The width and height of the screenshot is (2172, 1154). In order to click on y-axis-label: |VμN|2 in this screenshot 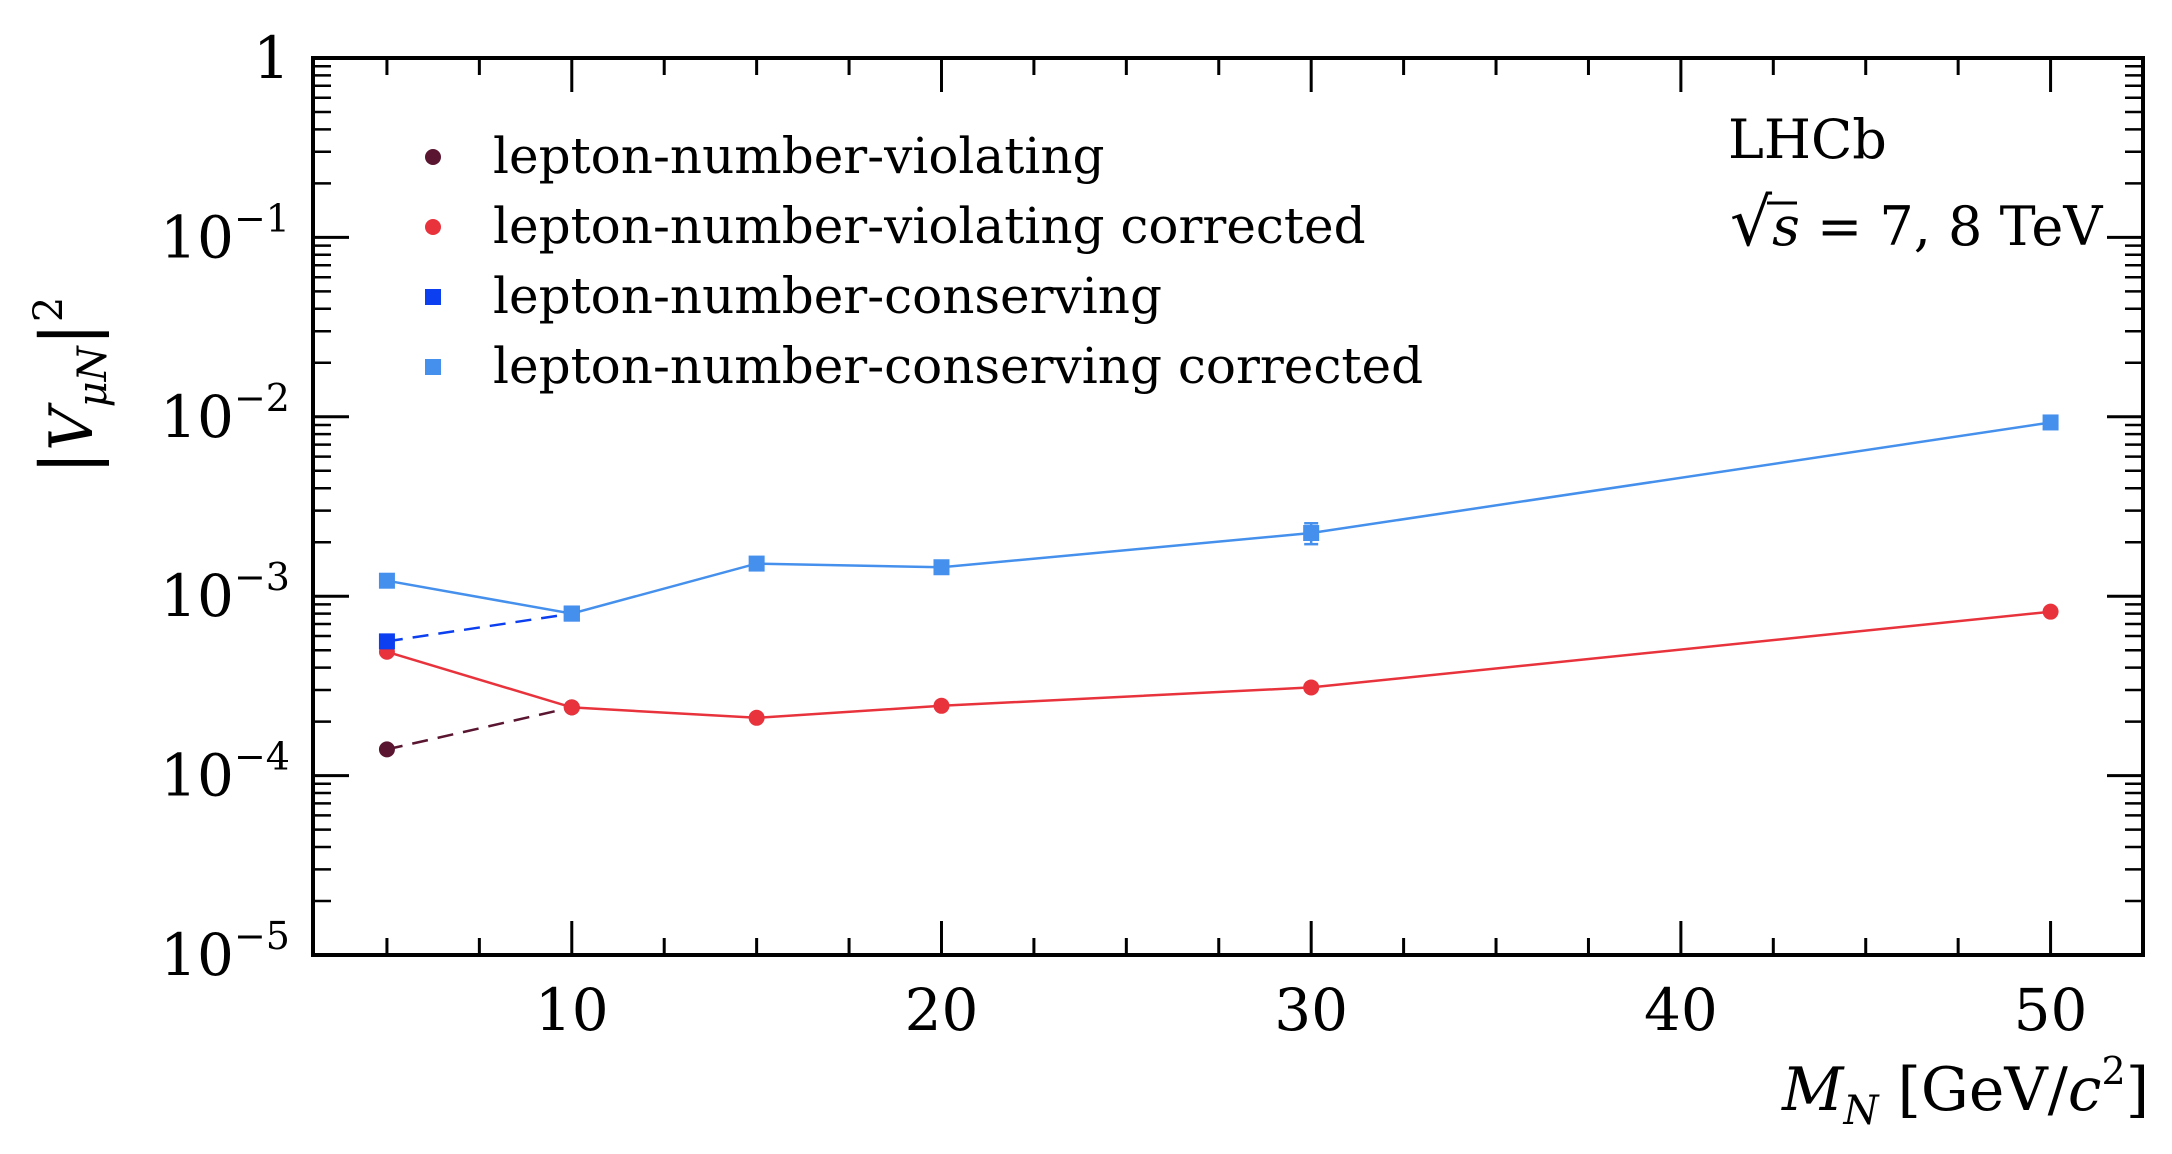, I will do `click(70, 386)`.